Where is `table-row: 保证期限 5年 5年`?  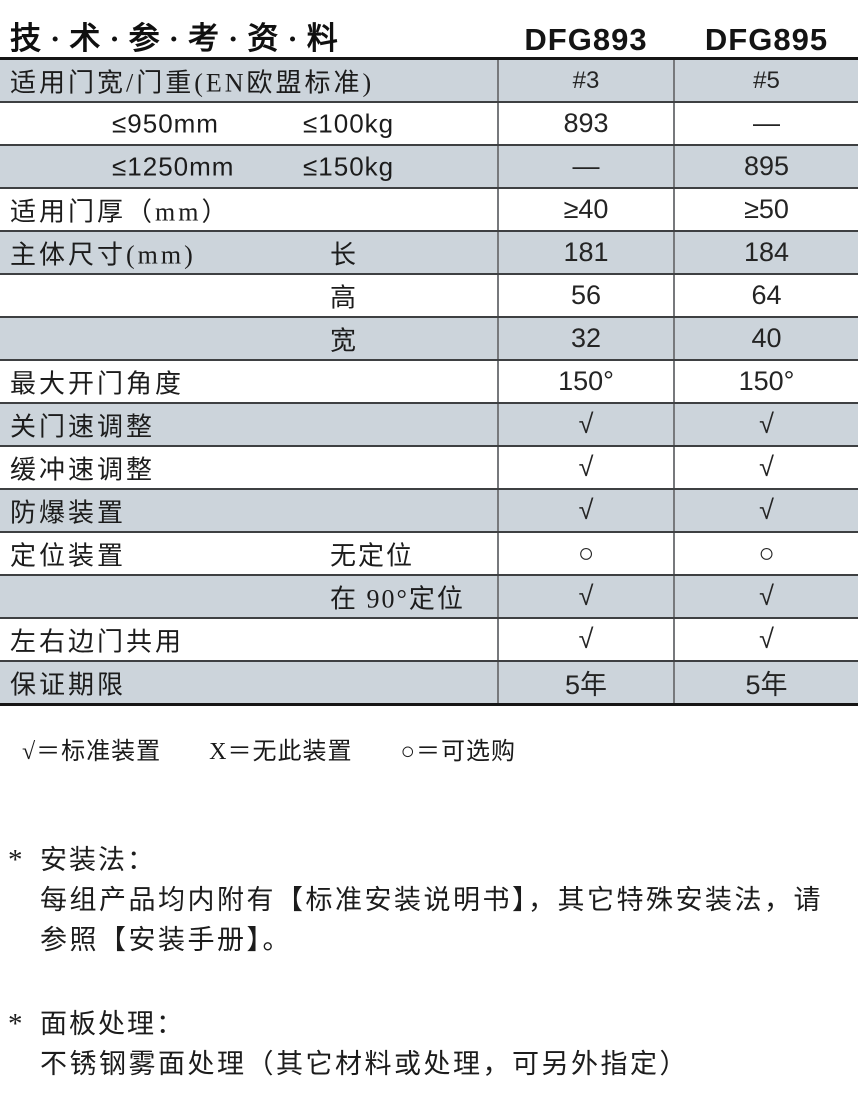
table-row: 保证期限 5年 5年 is located at coordinates (429, 682).